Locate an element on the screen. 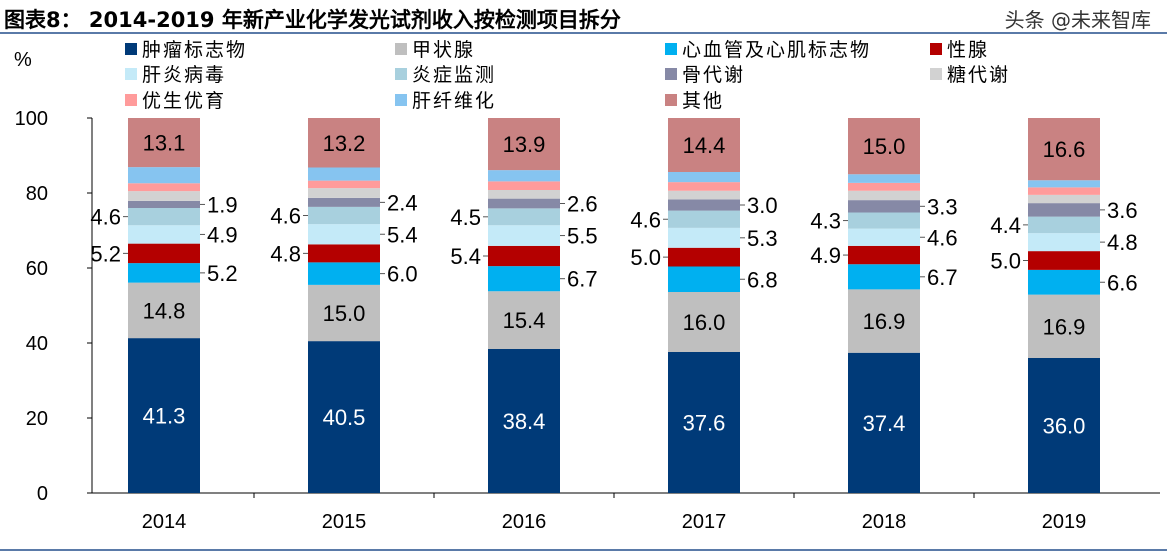 The height and width of the screenshot is (557, 1167). title-divider is located at coordinates (583, 33).